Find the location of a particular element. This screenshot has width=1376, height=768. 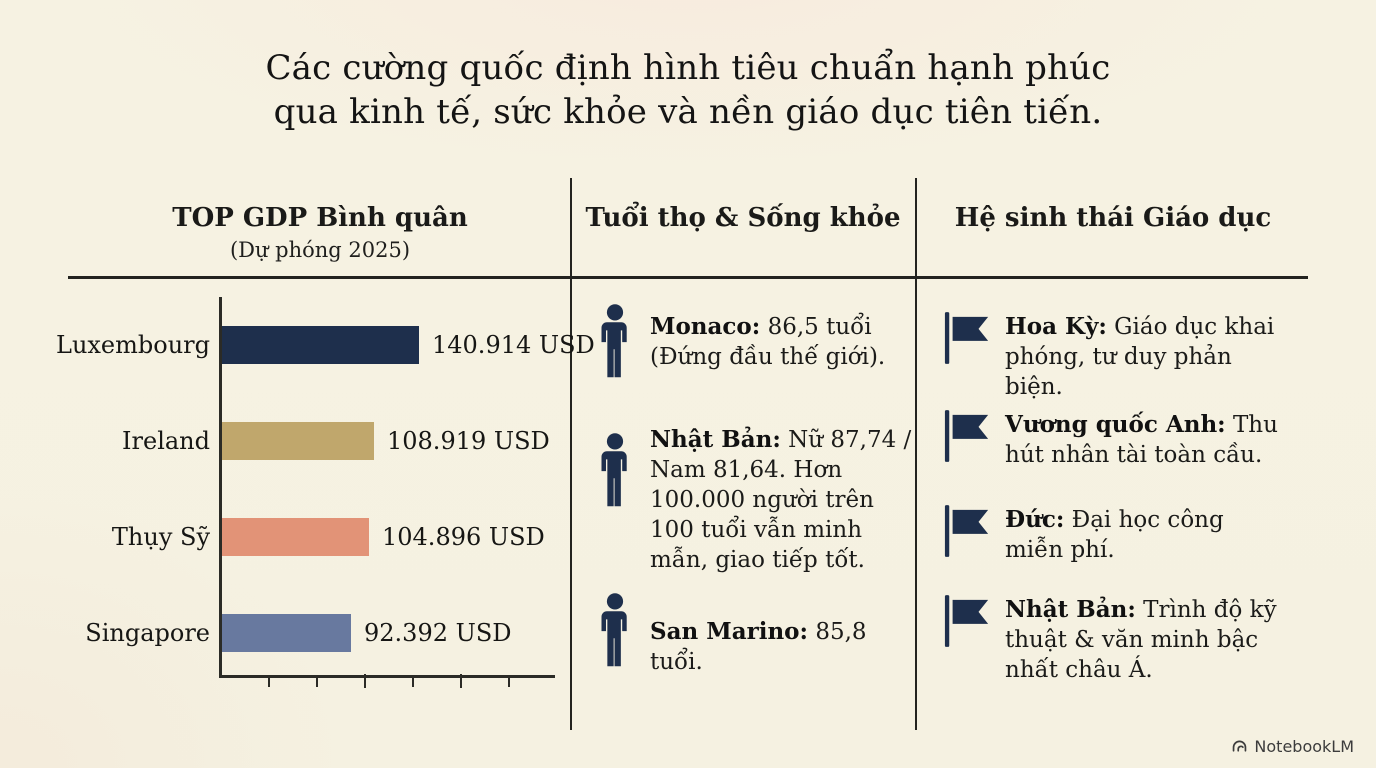

bar-row: 92.392 USD is located at coordinates (367, 633).